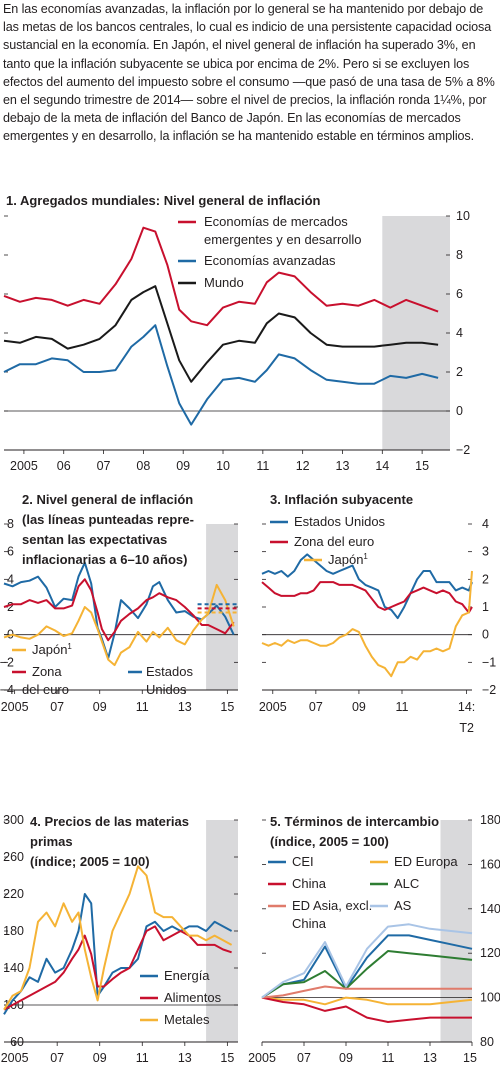 Image resolution: width=500 pixels, height=1066 pixels. I want to click on y-tick-label: 10, so click(463, 216).